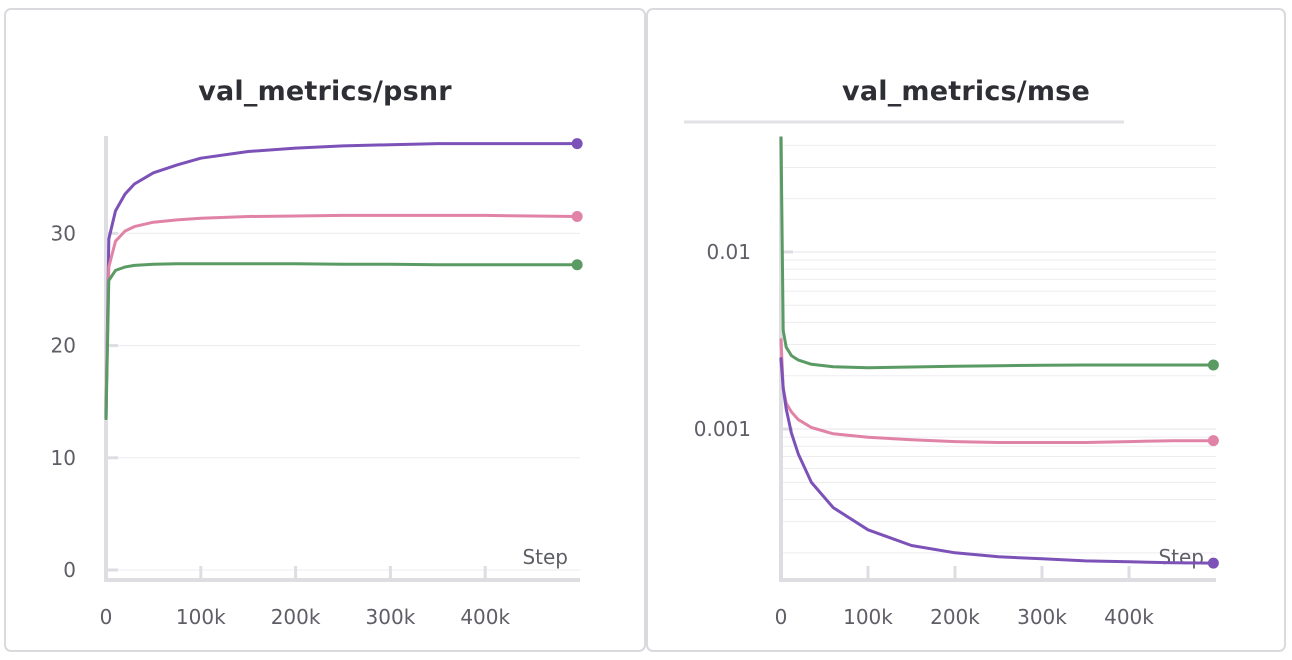  I want to click on y-tick-label: 20, so click(63, 346).